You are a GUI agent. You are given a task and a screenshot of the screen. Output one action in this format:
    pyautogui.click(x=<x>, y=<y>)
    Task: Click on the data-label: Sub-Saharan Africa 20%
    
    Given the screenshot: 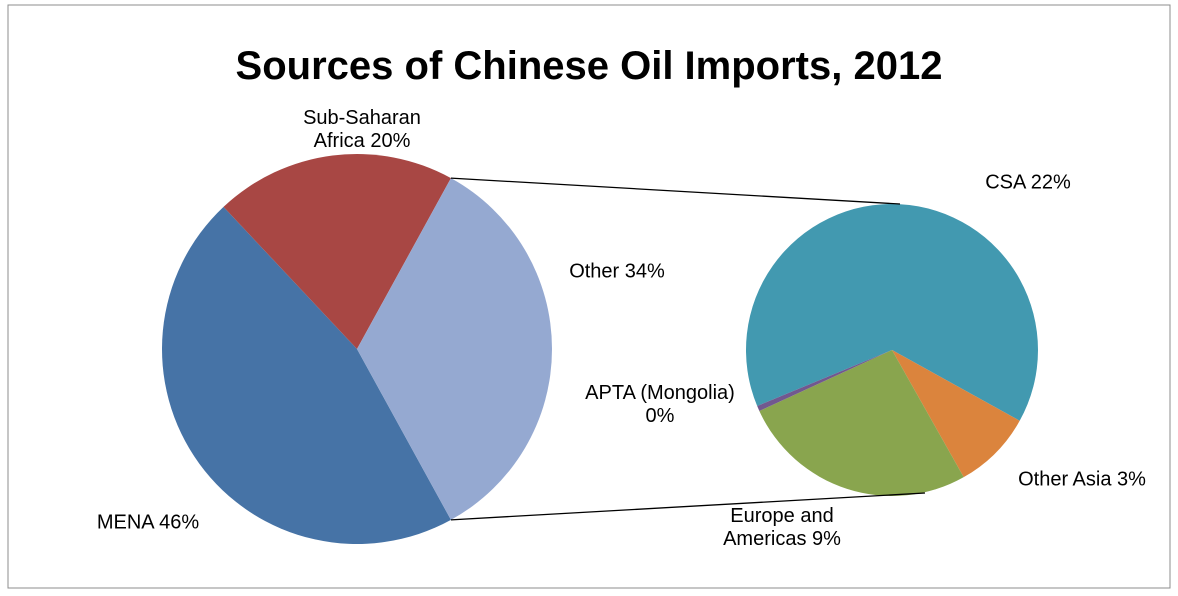 What is the action you would take?
    pyautogui.click(x=362, y=129)
    